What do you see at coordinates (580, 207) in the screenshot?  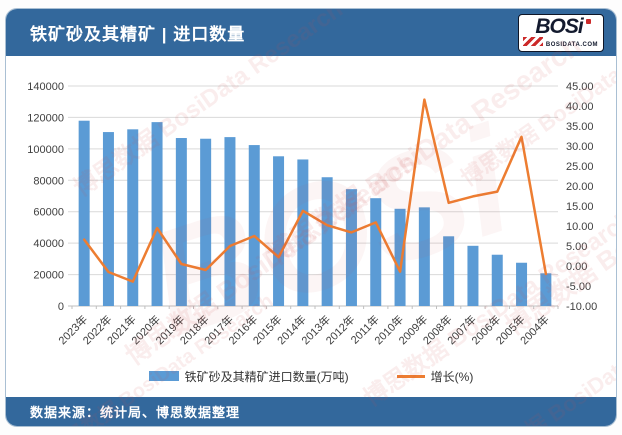 I see `right-axis-label: 15.00` at bounding box center [580, 207].